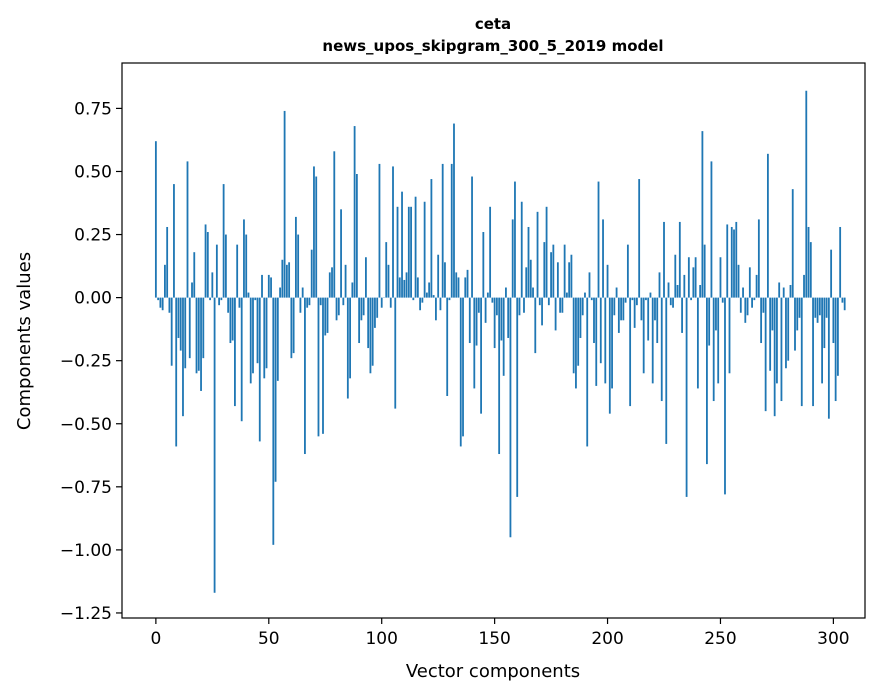  I want to click on x-axis-label: Vector components, so click(493, 671).